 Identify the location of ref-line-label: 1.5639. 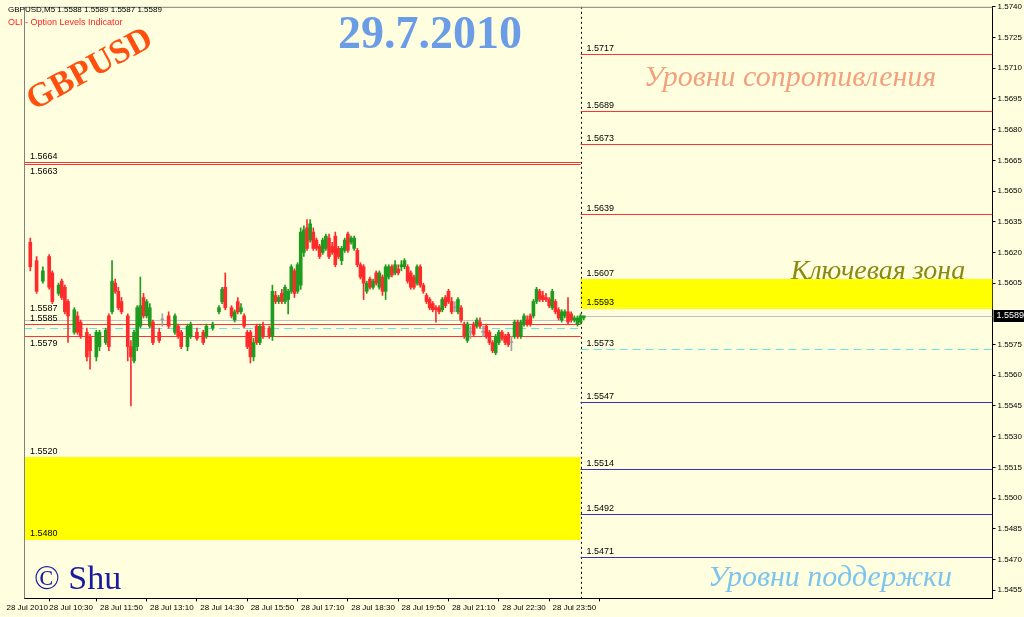
(600, 207).